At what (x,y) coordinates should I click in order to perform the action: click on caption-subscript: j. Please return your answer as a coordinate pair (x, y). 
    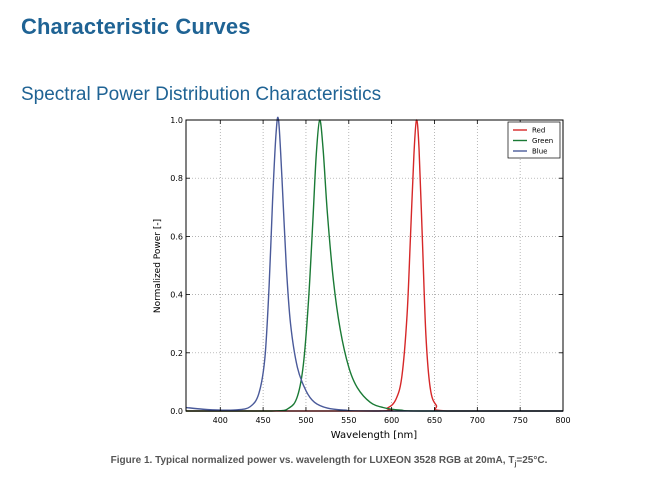
    Looking at the image, I should click on (515, 464).